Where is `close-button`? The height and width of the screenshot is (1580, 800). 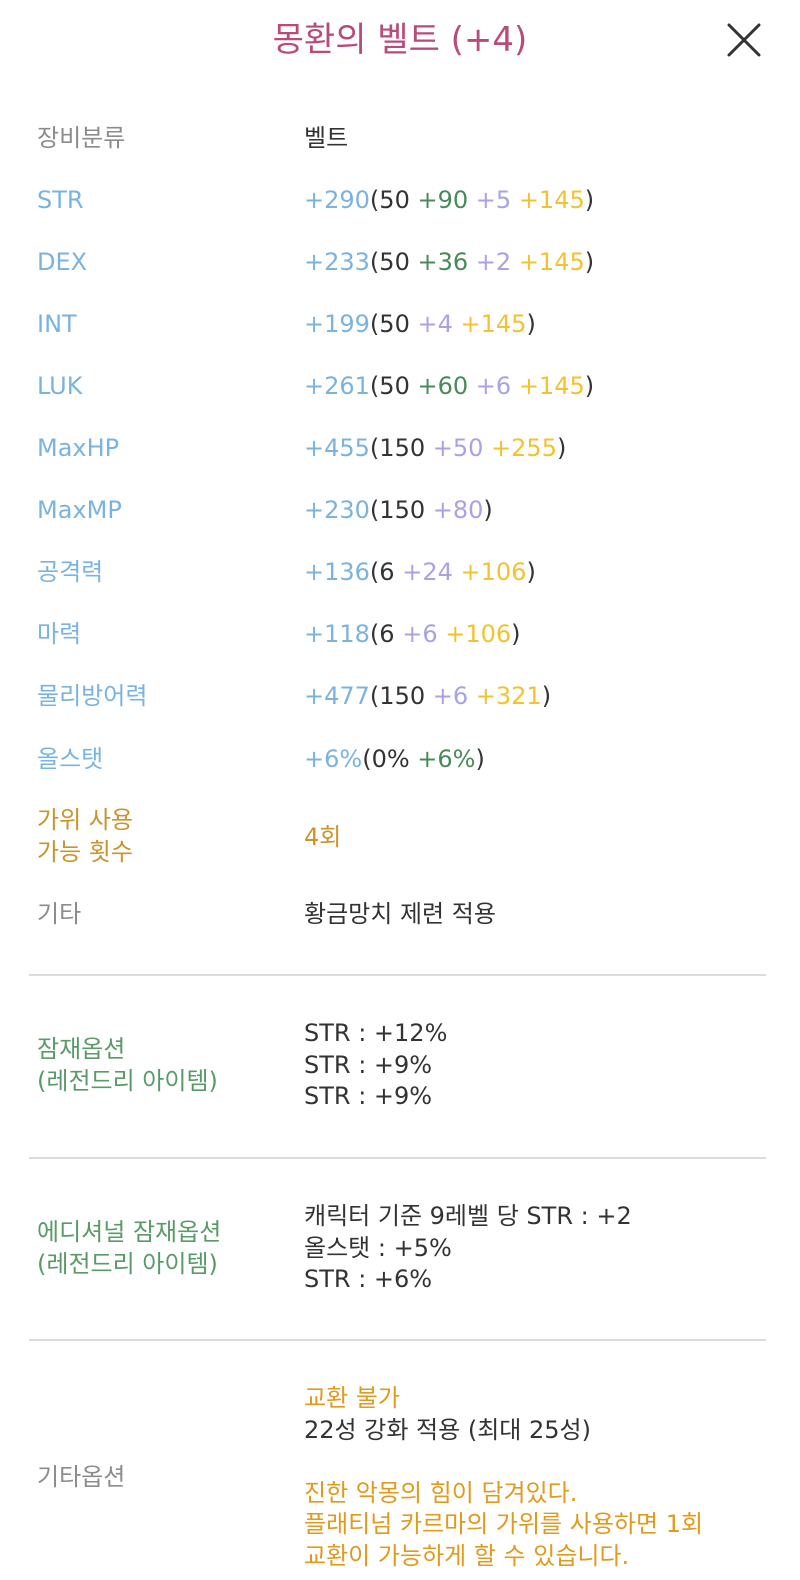 close-button is located at coordinates (744, 40).